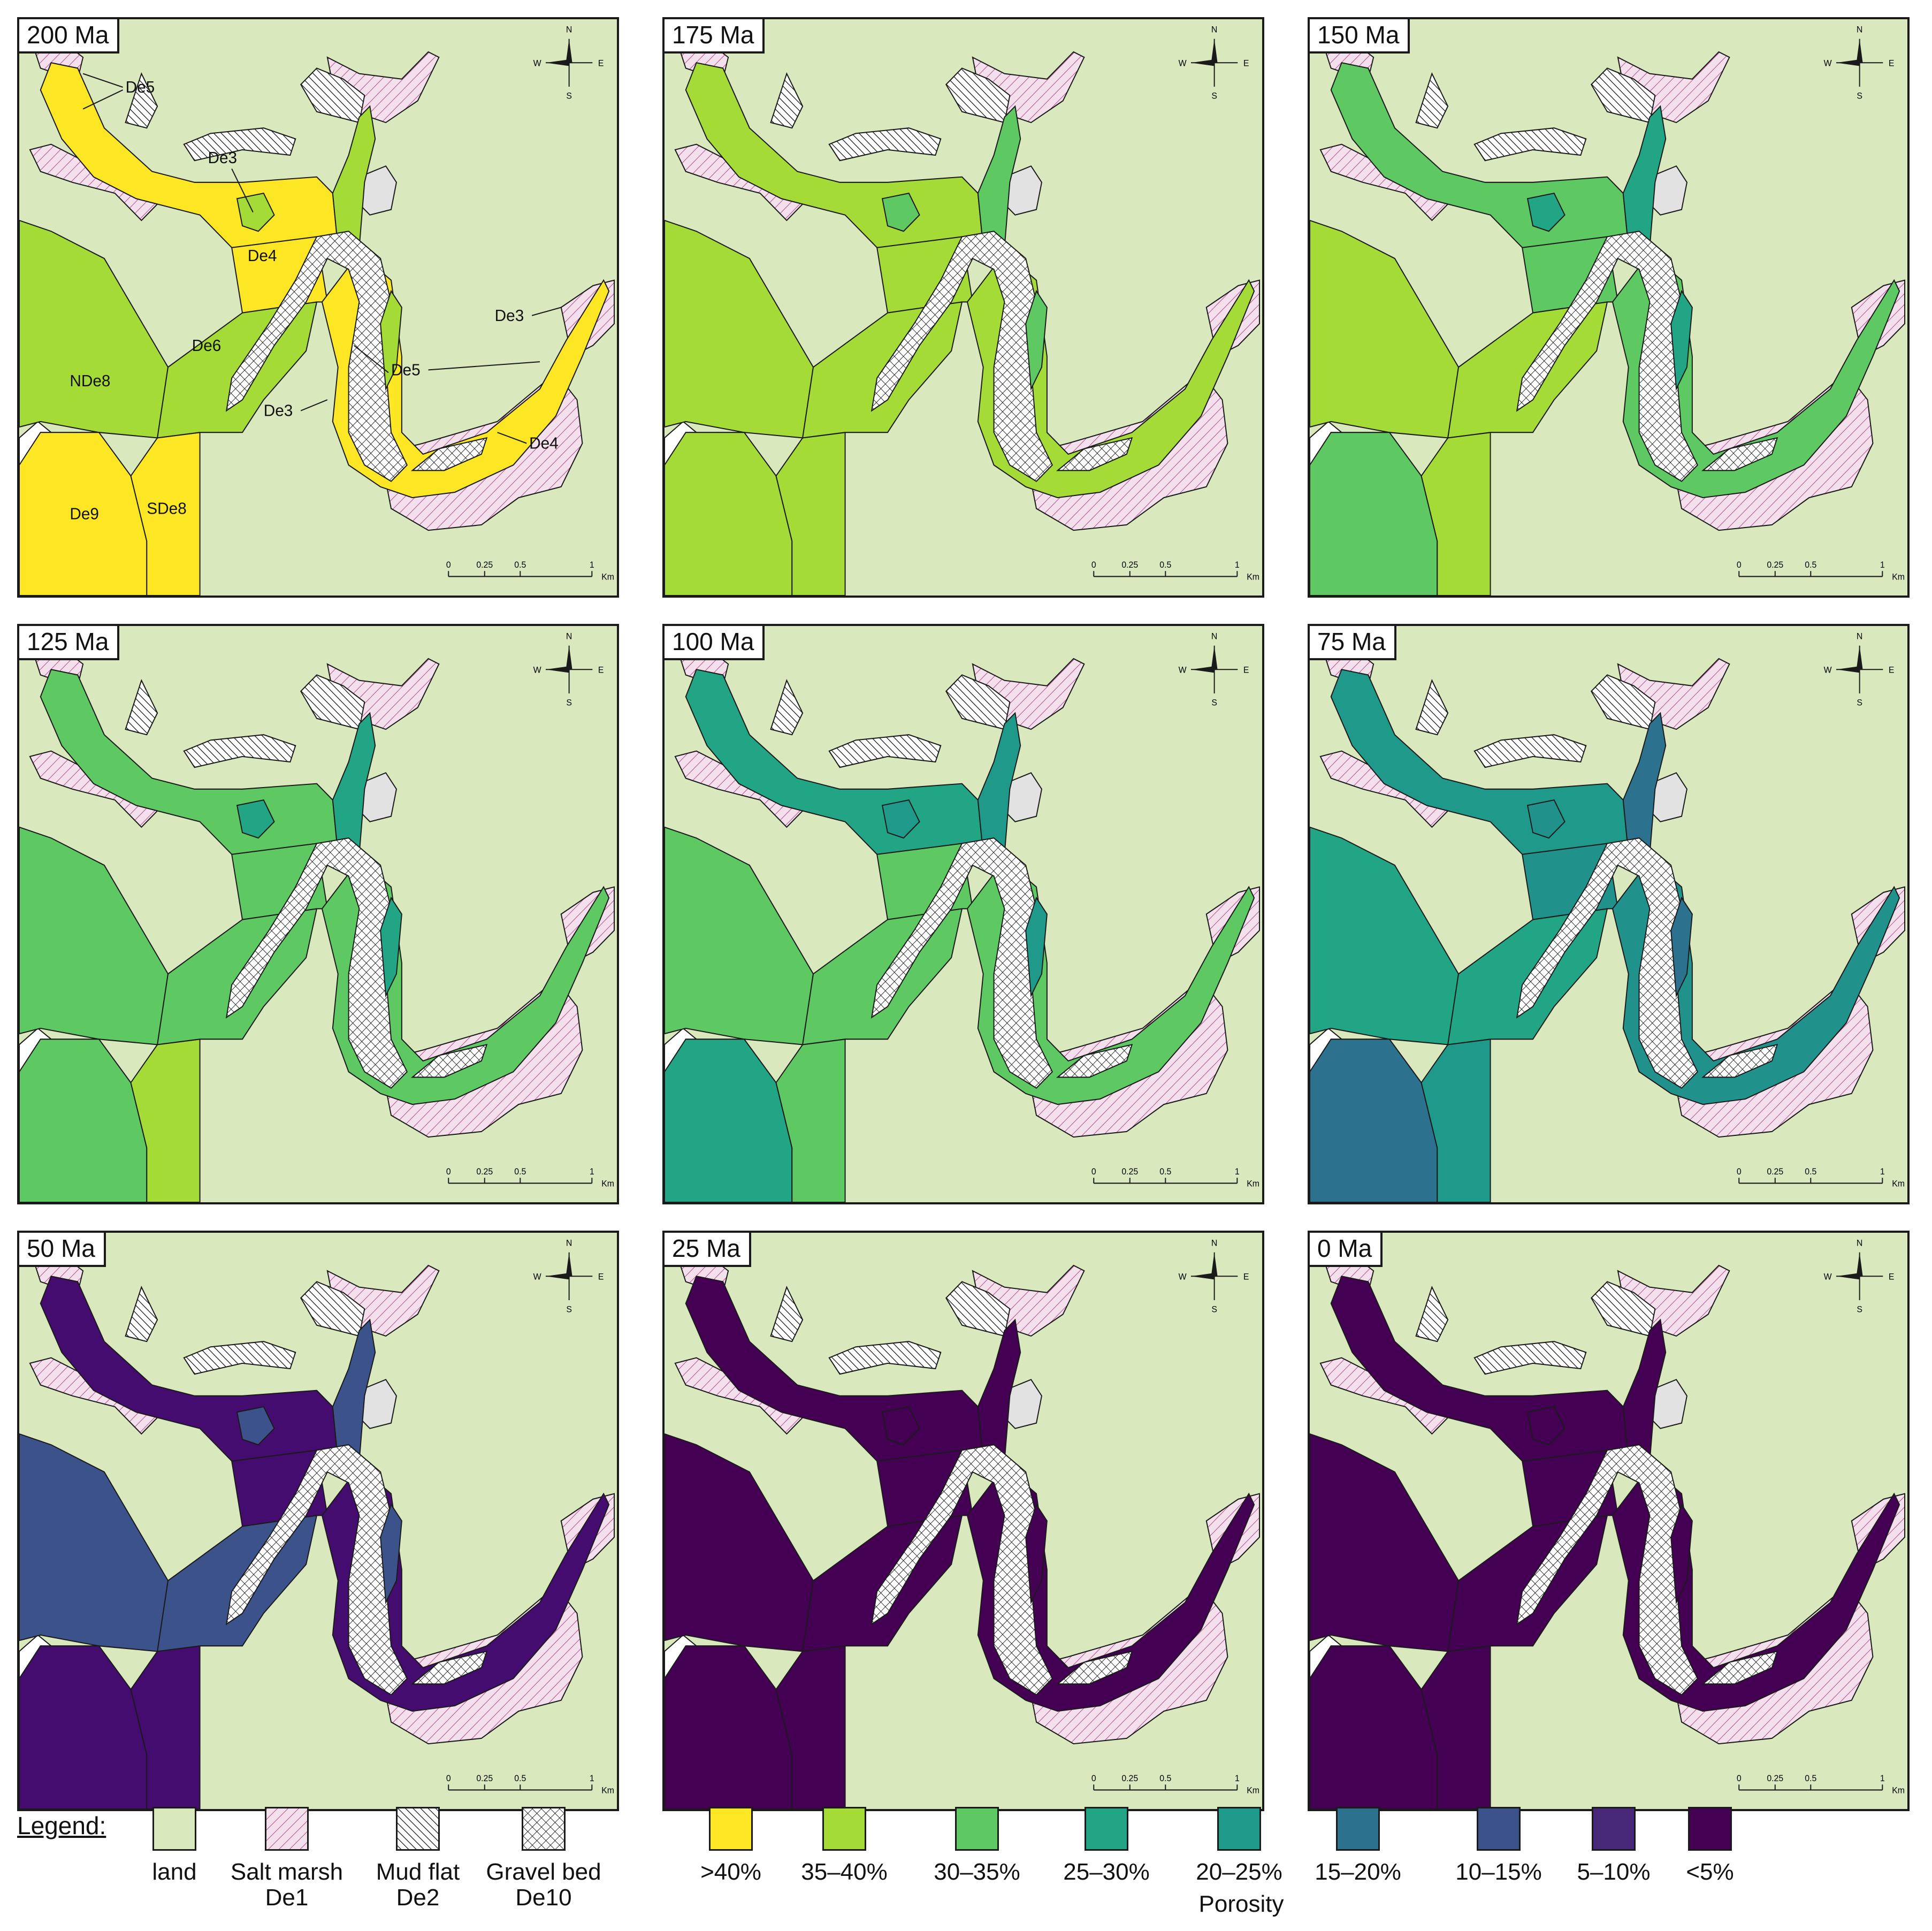  What do you see at coordinates (418, 1829) in the screenshot?
I see `legend-swatch-mud-flat` at bounding box center [418, 1829].